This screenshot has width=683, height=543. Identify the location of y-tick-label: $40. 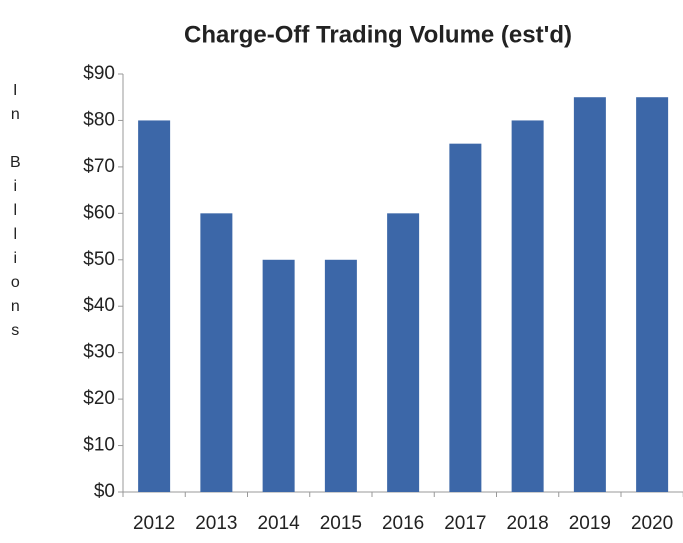
(99, 305).